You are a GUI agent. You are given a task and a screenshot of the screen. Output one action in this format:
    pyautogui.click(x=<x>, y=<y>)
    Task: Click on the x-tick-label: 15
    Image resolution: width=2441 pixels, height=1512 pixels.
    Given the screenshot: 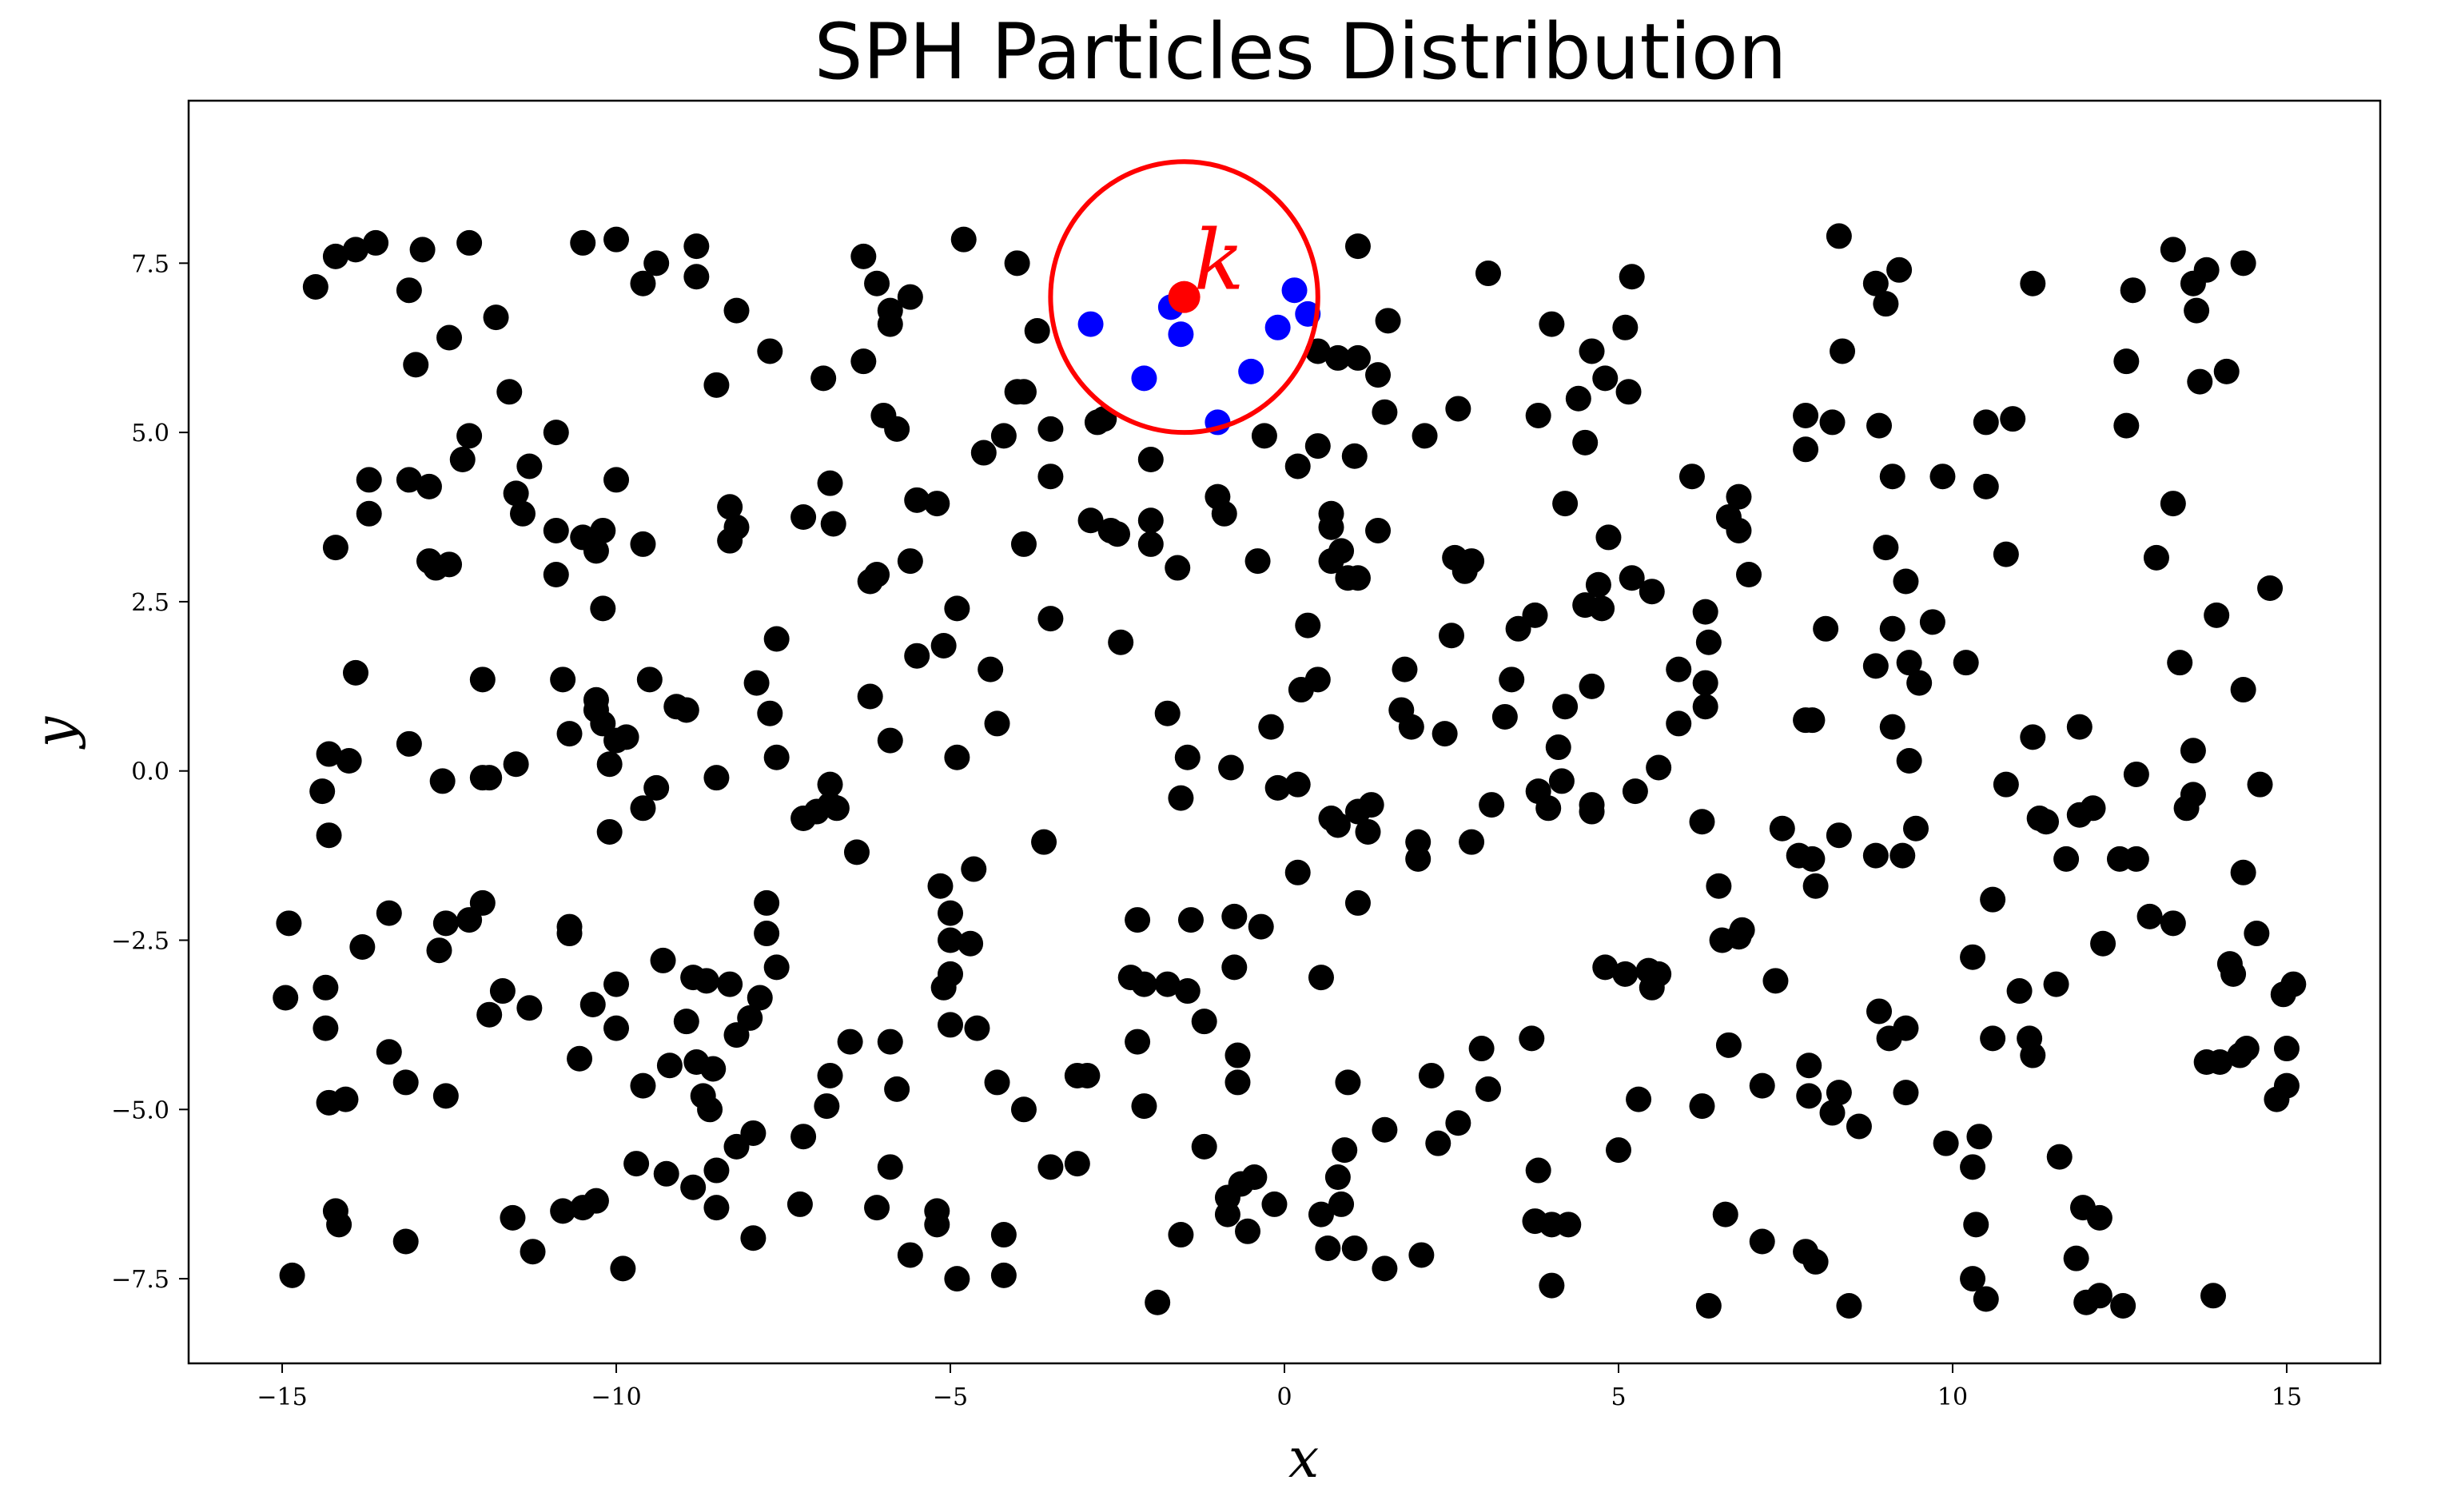 What is the action you would take?
    pyautogui.click(x=2287, y=1397)
    